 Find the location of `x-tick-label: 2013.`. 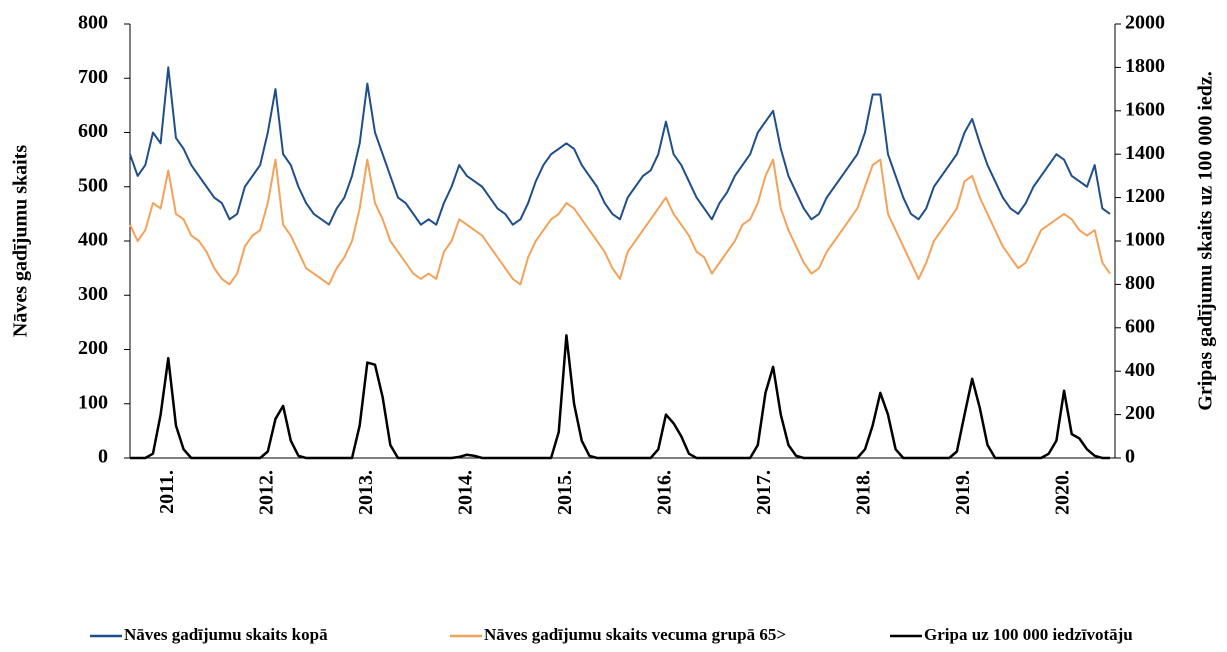

x-tick-label: 2013. is located at coordinates (366, 492).